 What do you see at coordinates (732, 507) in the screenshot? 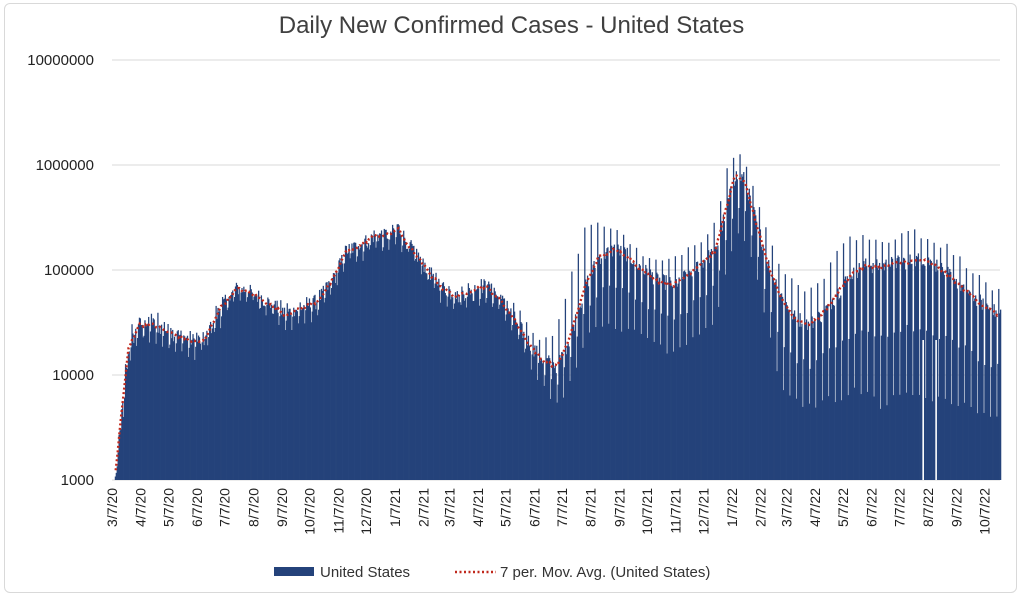
I see `x-tick-label: 1/7/22` at bounding box center [732, 507].